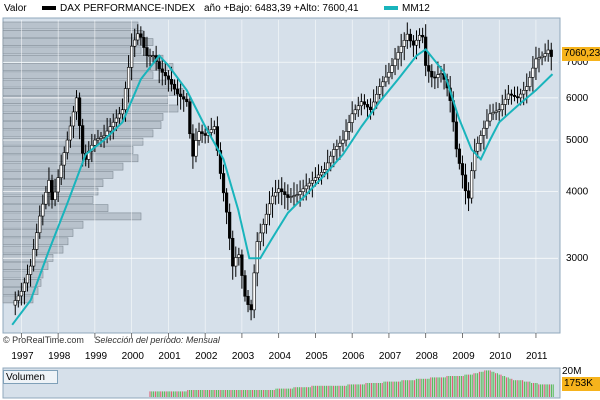 The height and width of the screenshot is (400, 600). What do you see at coordinates (206, 356) in the screenshot?
I see `x-tick-label: 2002` at bounding box center [206, 356].